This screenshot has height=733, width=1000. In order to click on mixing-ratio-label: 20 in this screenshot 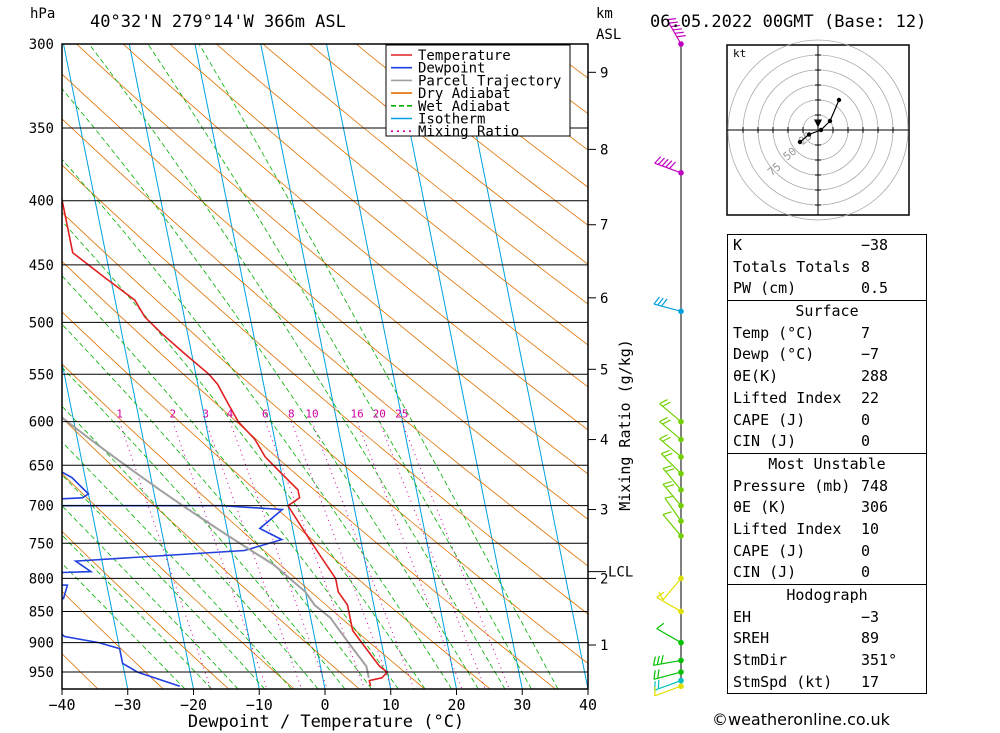, I will do `click(379, 414)`.